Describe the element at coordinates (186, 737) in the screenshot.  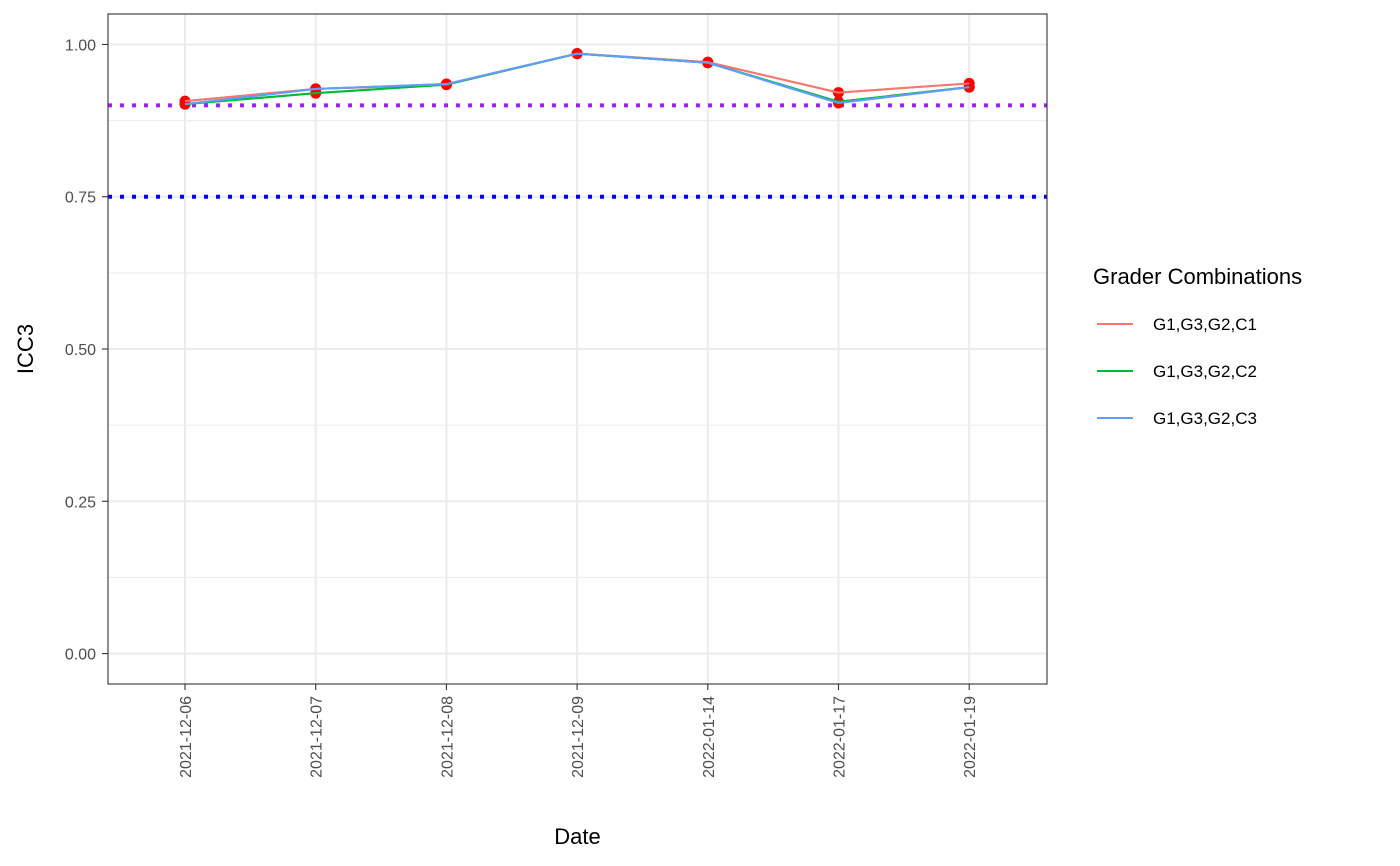
I see `x-tick-label: 2021-12-06` at that location.